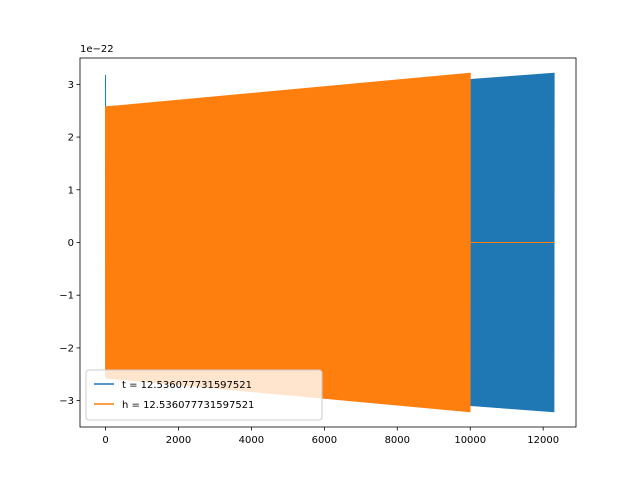 The width and height of the screenshot is (640, 480). Describe the element at coordinates (324, 440) in the screenshot. I see `x-tick-label: 6000` at that location.